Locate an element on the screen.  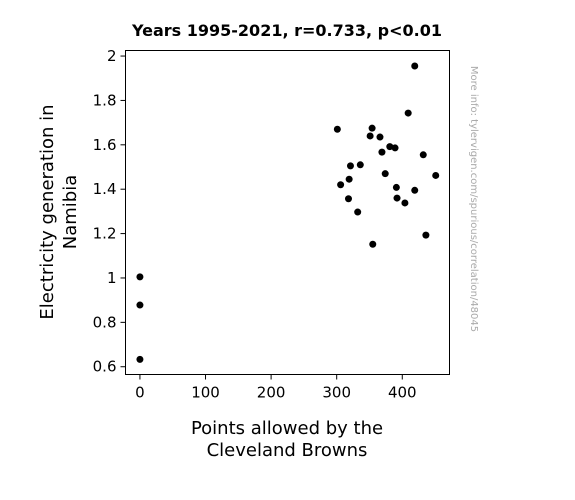
y-tick-label: 0.8 is located at coordinates (105, 322).